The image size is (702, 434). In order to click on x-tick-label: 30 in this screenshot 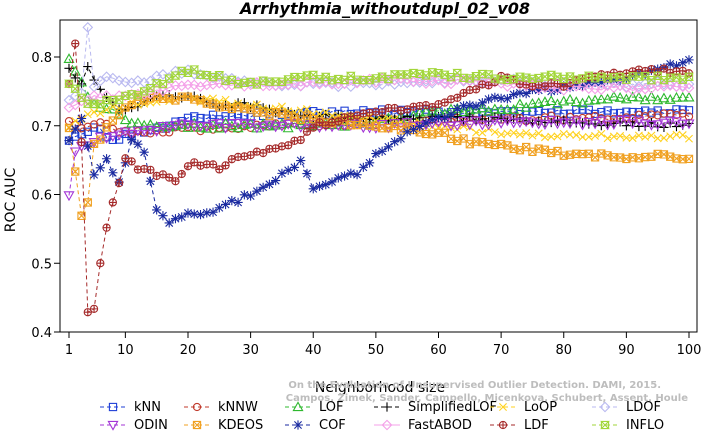, I will do `click(250, 350)`.